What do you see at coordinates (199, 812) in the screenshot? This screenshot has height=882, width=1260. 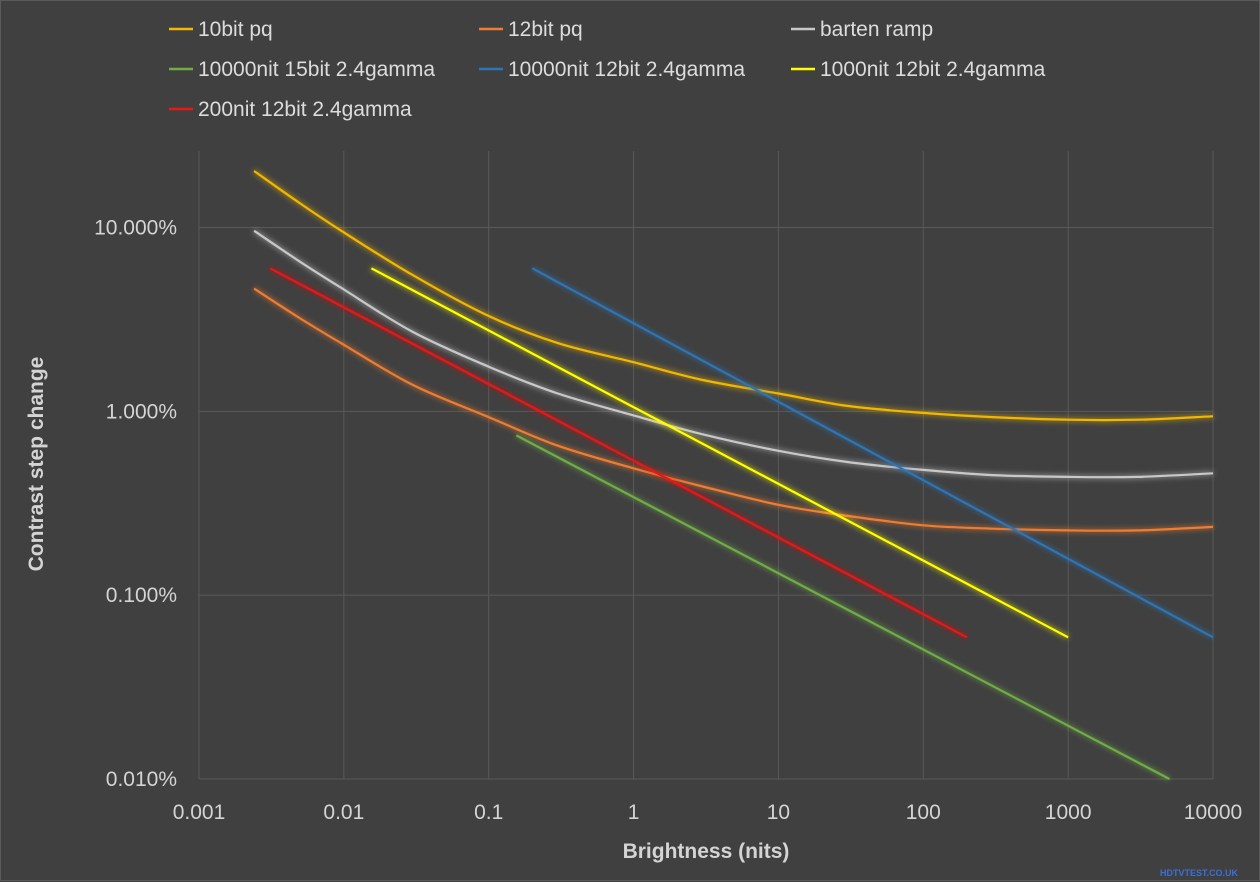 I see `x-tick-label: 0.001` at bounding box center [199, 812].